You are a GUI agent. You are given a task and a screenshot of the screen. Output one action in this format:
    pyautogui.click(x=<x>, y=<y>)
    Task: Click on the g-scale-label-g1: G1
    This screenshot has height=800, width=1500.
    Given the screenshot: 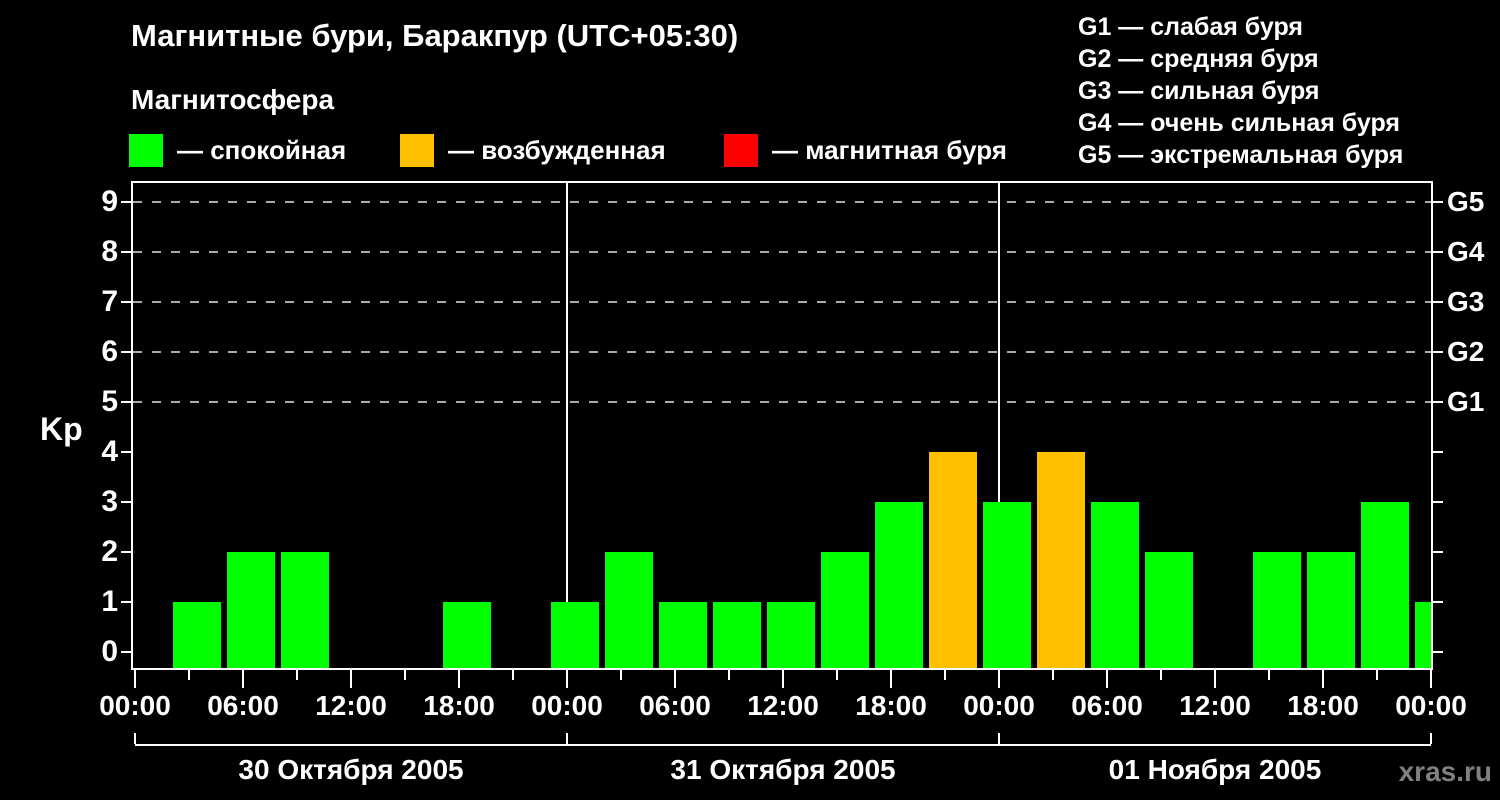 What is the action you would take?
    pyautogui.click(x=1466, y=401)
    